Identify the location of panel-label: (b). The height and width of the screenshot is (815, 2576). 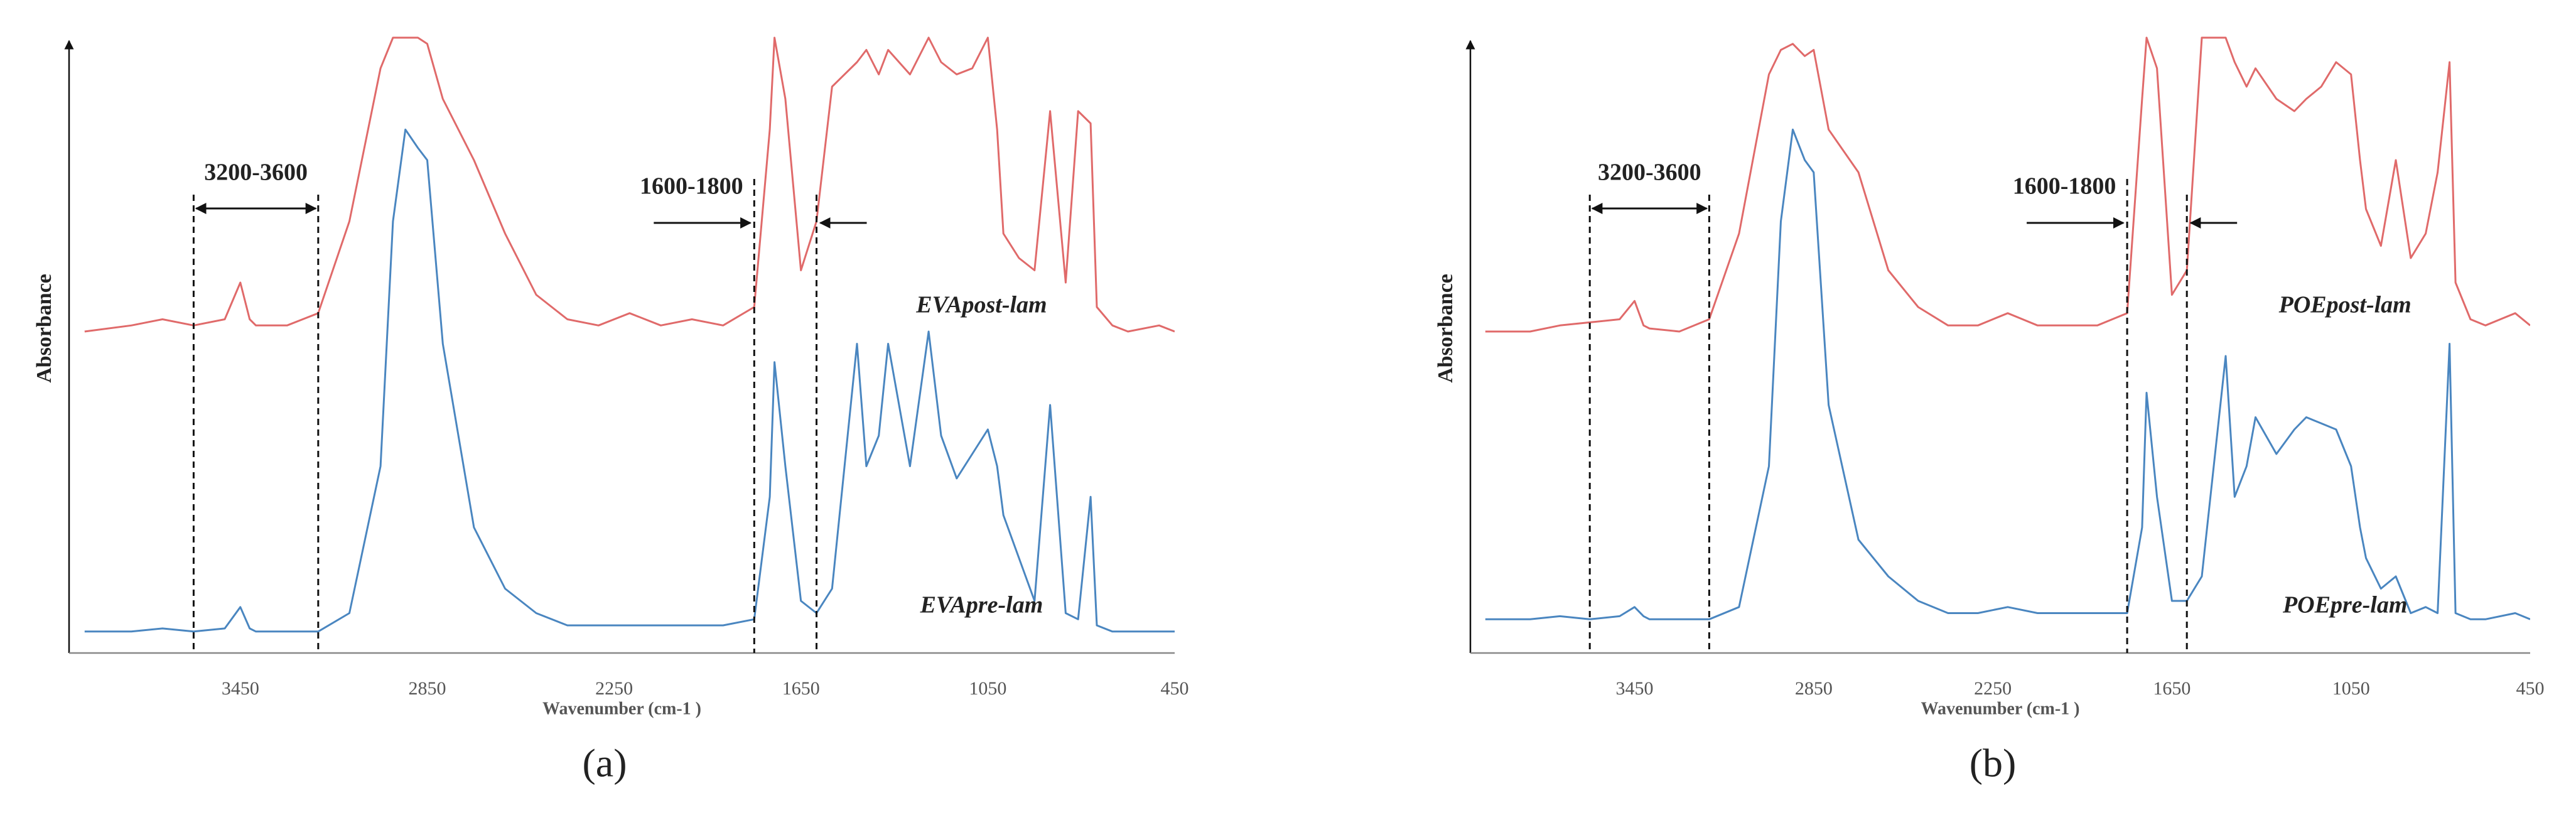
(1994, 763).